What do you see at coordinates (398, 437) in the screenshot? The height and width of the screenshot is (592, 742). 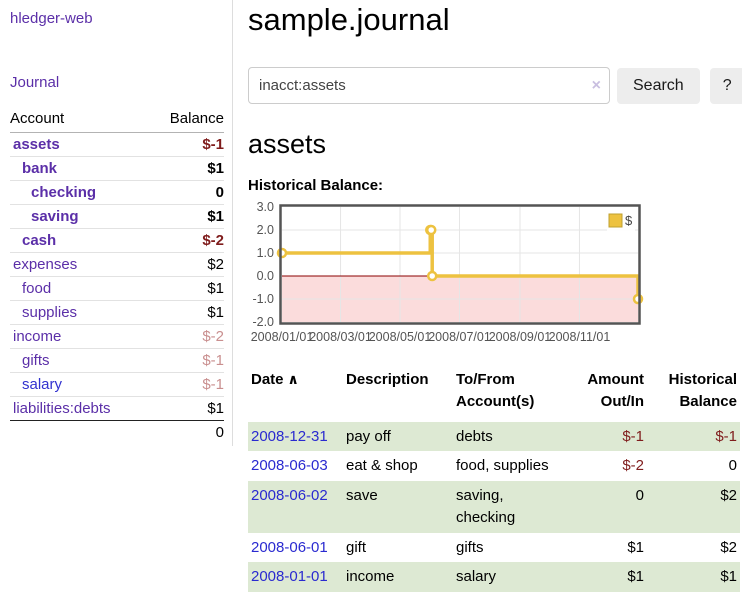 I see `description-cell: pay off` at bounding box center [398, 437].